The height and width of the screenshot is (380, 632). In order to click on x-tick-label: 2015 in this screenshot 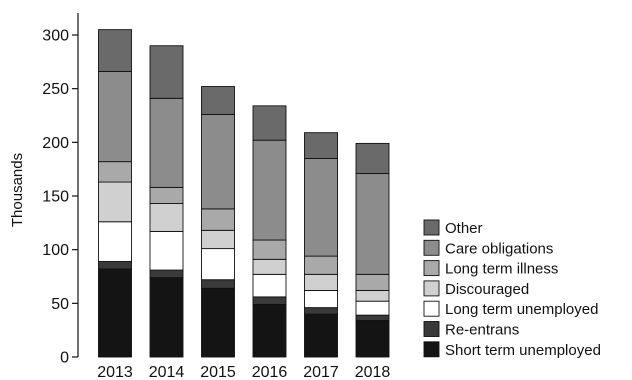, I will do `click(218, 372)`.